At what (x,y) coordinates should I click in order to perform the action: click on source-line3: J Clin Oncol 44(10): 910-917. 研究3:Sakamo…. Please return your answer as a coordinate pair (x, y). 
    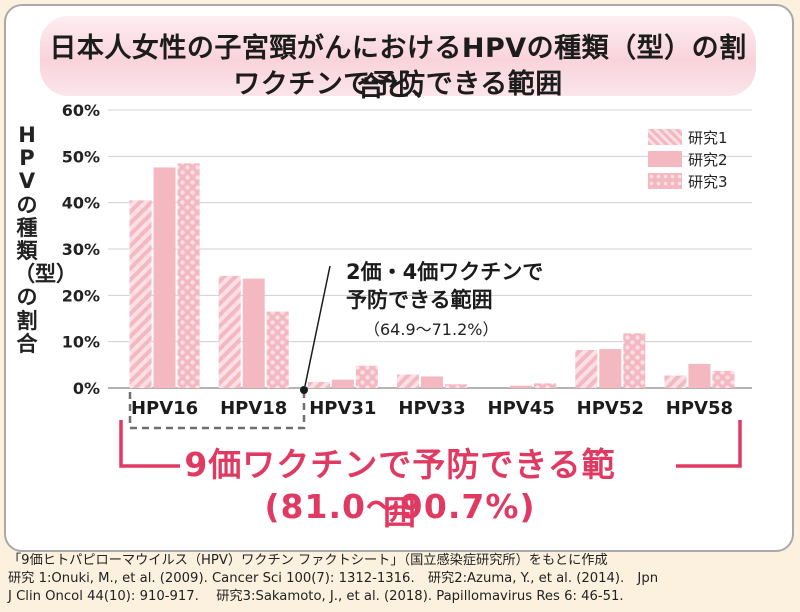
    Looking at the image, I should click on (316, 596).